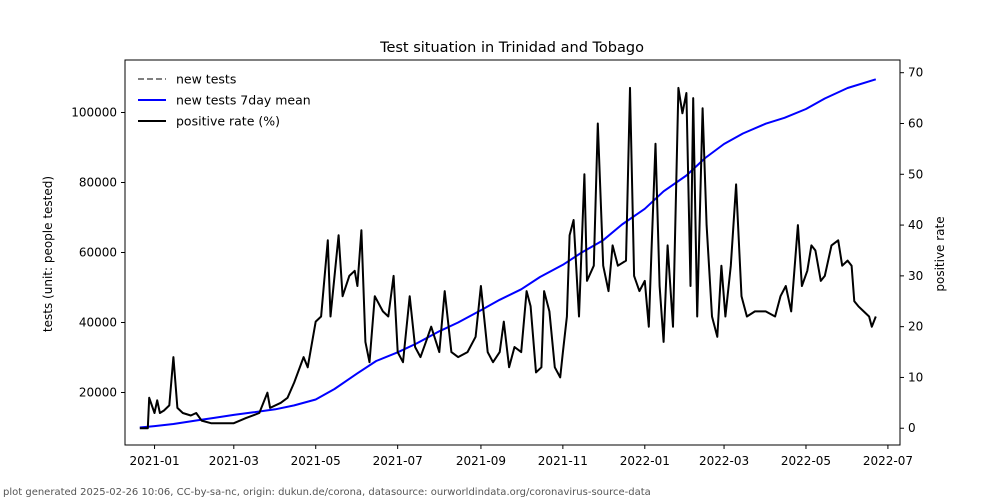 The height and width of the screenshot is (500, 1000). What do you see at coordinates (98, 323) in the screenshot?
I see `y-left-tick-label-1: 40000` at bounding box center [98, 323].